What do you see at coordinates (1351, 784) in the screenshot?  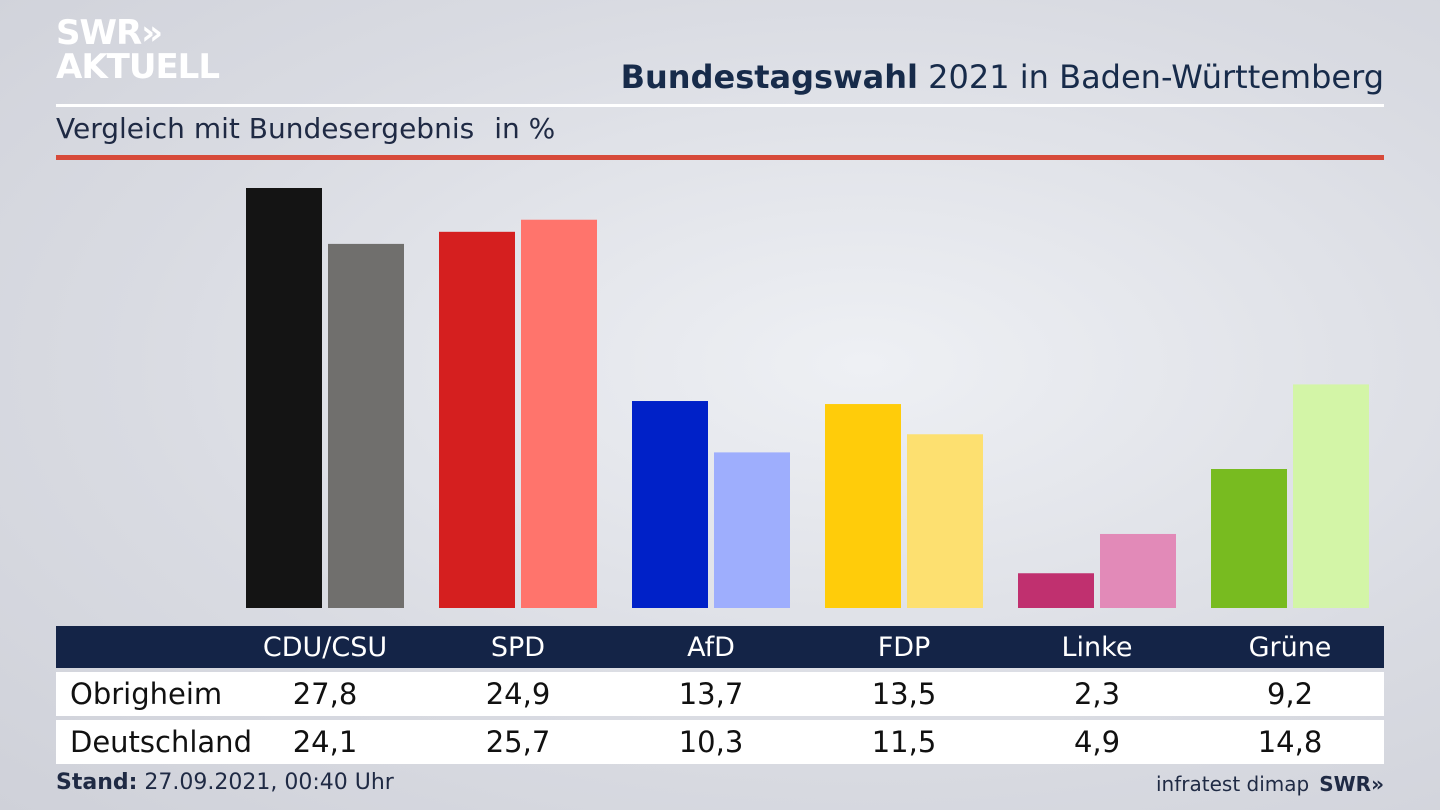 I see `swr-footer-logo: SWR»` at bounding box center [1351, 784].